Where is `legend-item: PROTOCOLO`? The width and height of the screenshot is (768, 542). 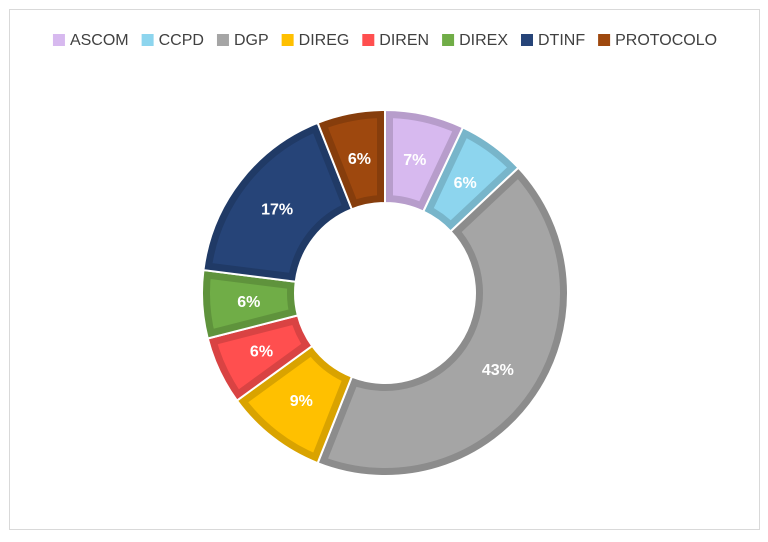 legend-item: PROTOCOLO is located at coordinates (657, 40).